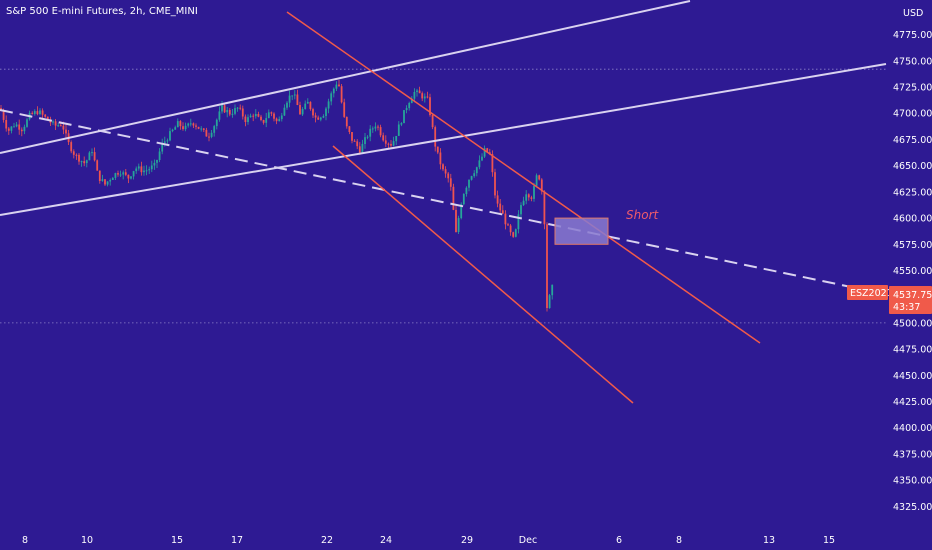  I want to click on last-price-badge, so click(910, 300).